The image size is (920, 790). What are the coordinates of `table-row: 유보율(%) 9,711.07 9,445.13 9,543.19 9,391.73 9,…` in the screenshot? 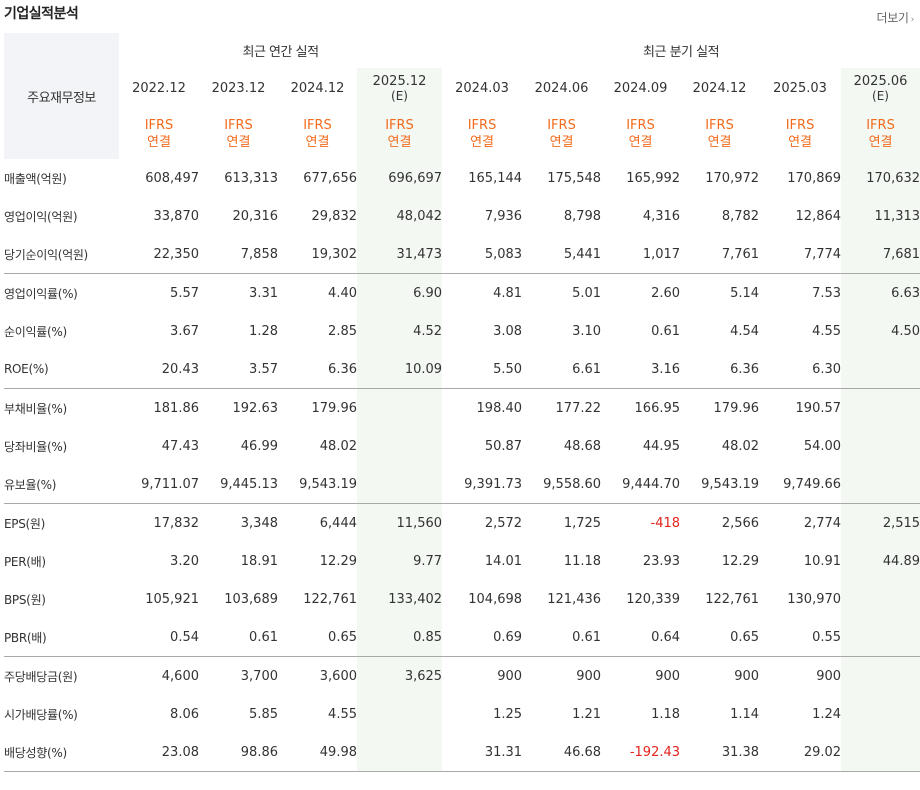 It's located at (462, 484).